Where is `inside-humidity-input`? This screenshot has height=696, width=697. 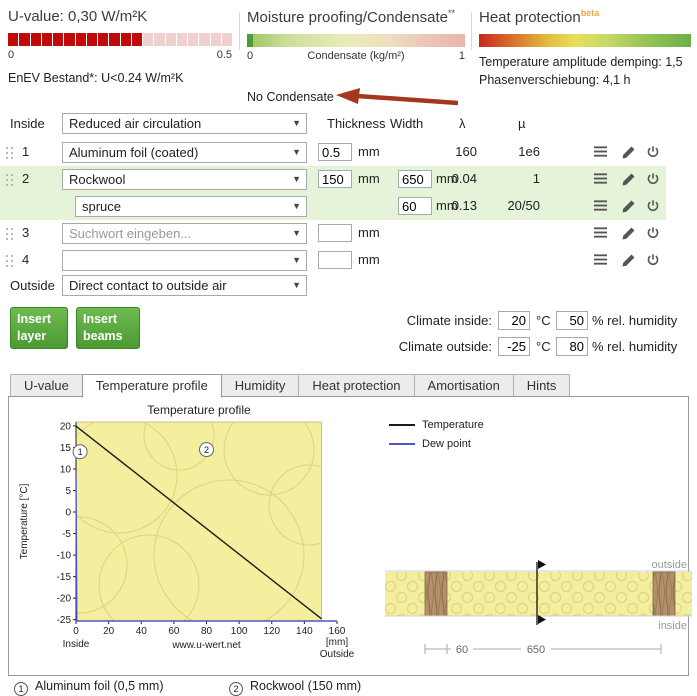
inside-humidity-input is located at coordinates (572, 320).